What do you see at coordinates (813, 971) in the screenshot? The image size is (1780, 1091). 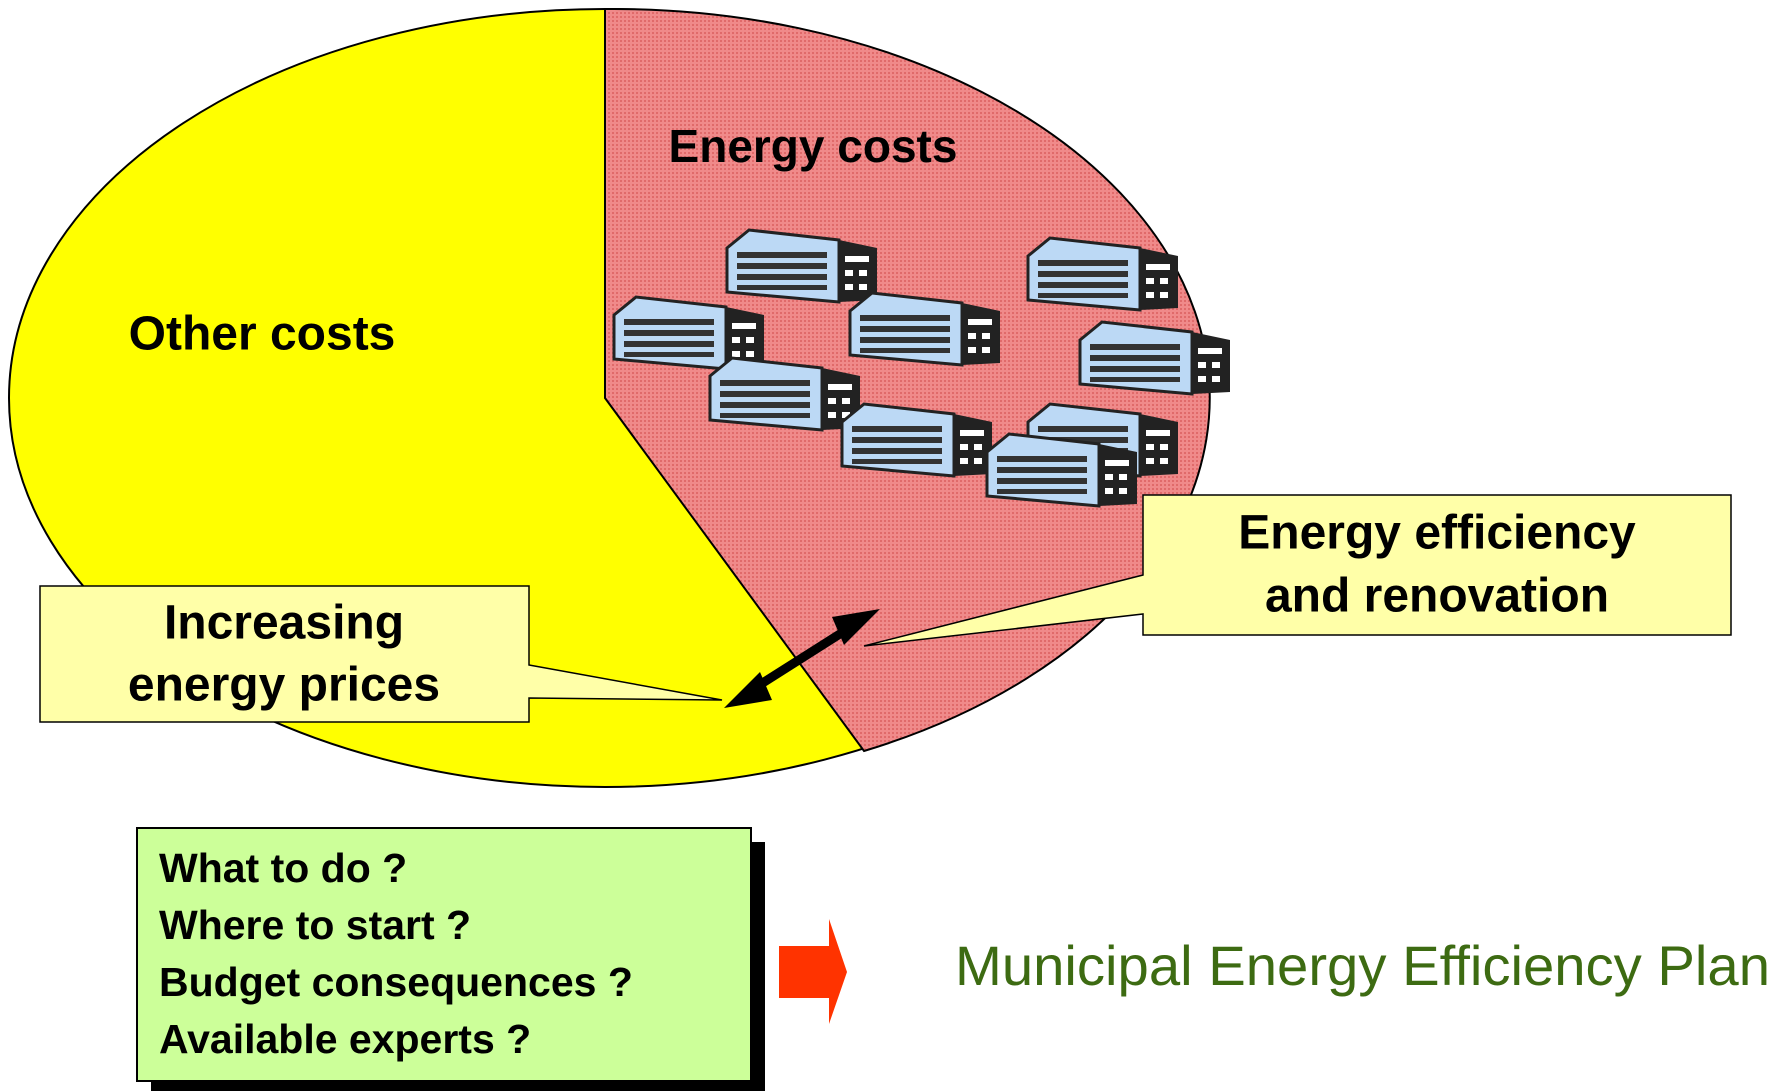 I see `arrow` at bounding box center [813, 971].